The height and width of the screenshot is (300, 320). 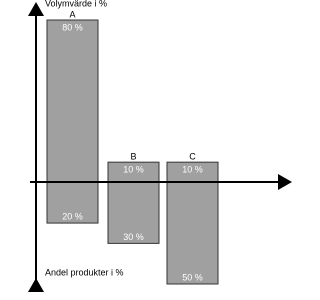 What do you see at coordinates (84, 272) in the screenshot?
I see `axis-label-bottom: Andel produkter i %` at bounding box center [84, 272].